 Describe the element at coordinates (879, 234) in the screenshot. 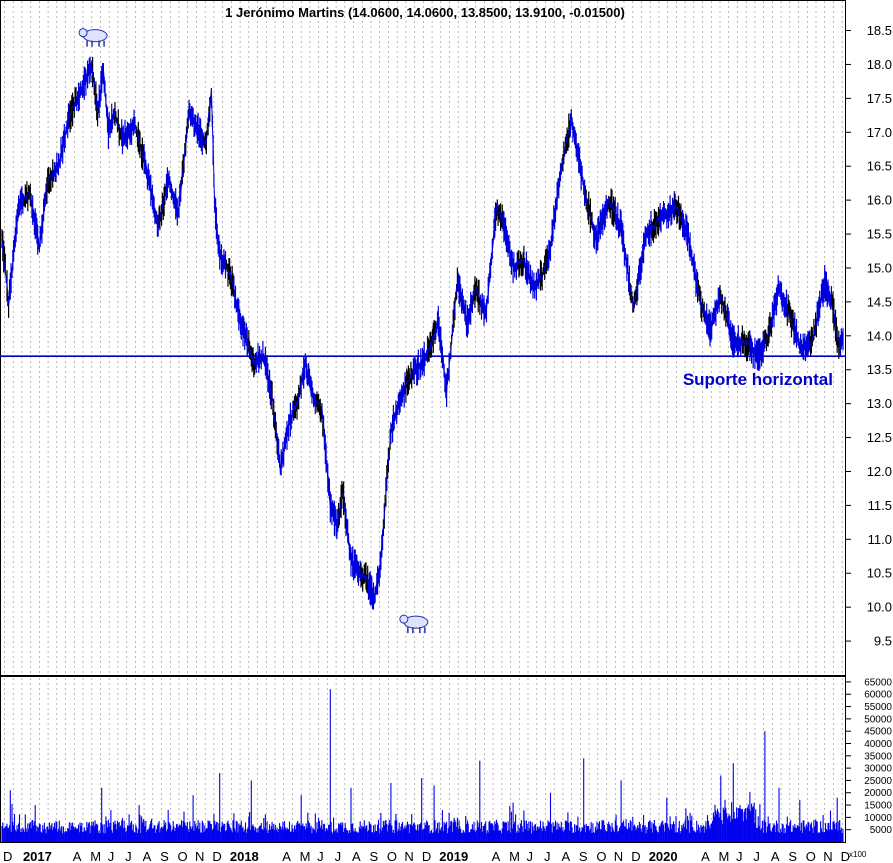

I see `price-tick-label: 15.5` at that location.